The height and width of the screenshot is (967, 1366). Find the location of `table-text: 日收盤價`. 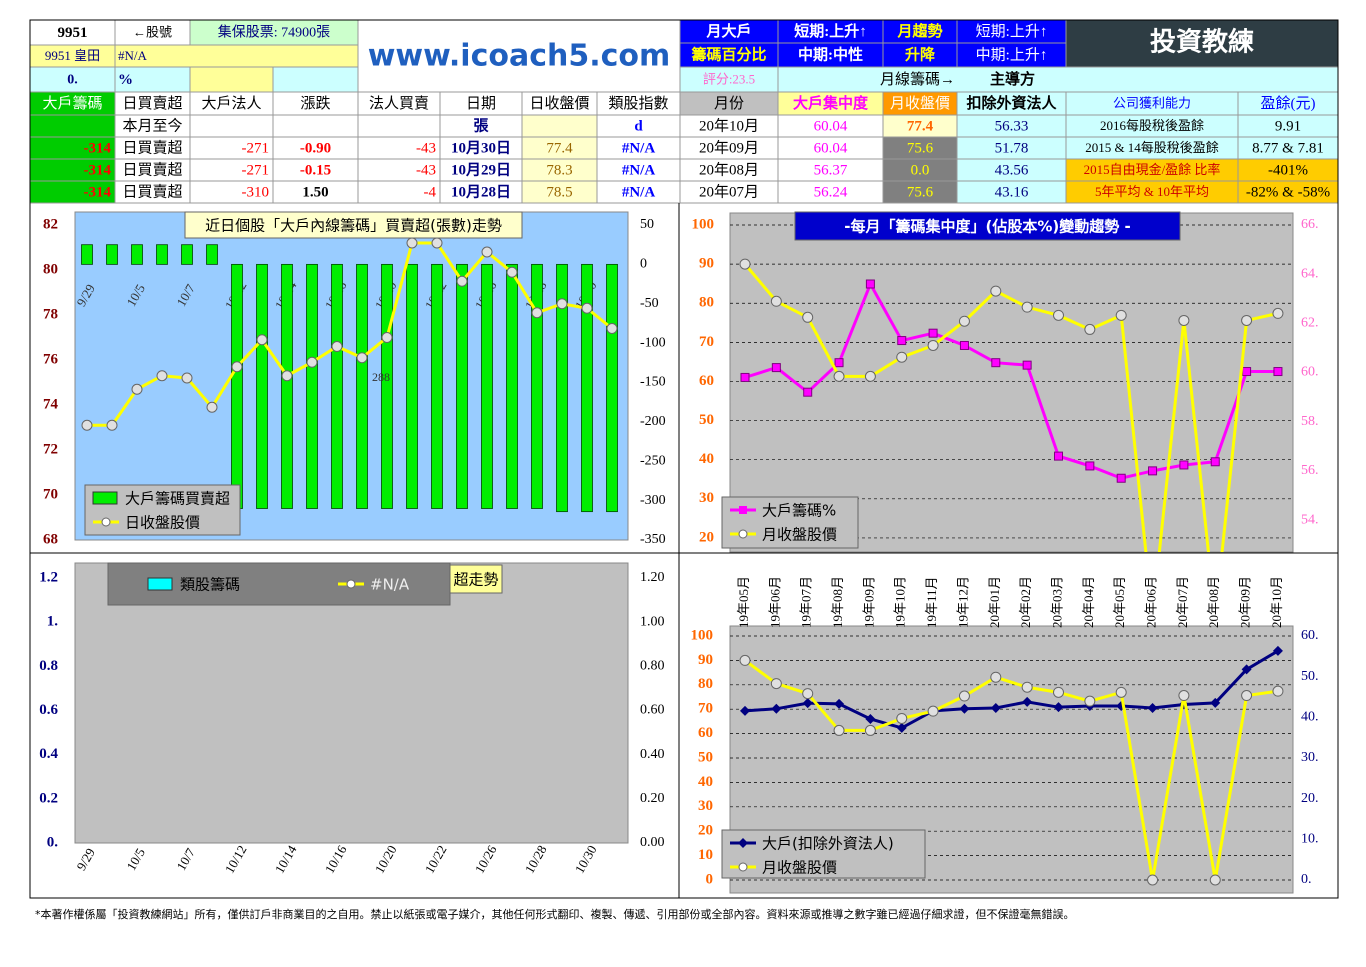

table-text: 日收盤價 is located at coordinates (559, 103).